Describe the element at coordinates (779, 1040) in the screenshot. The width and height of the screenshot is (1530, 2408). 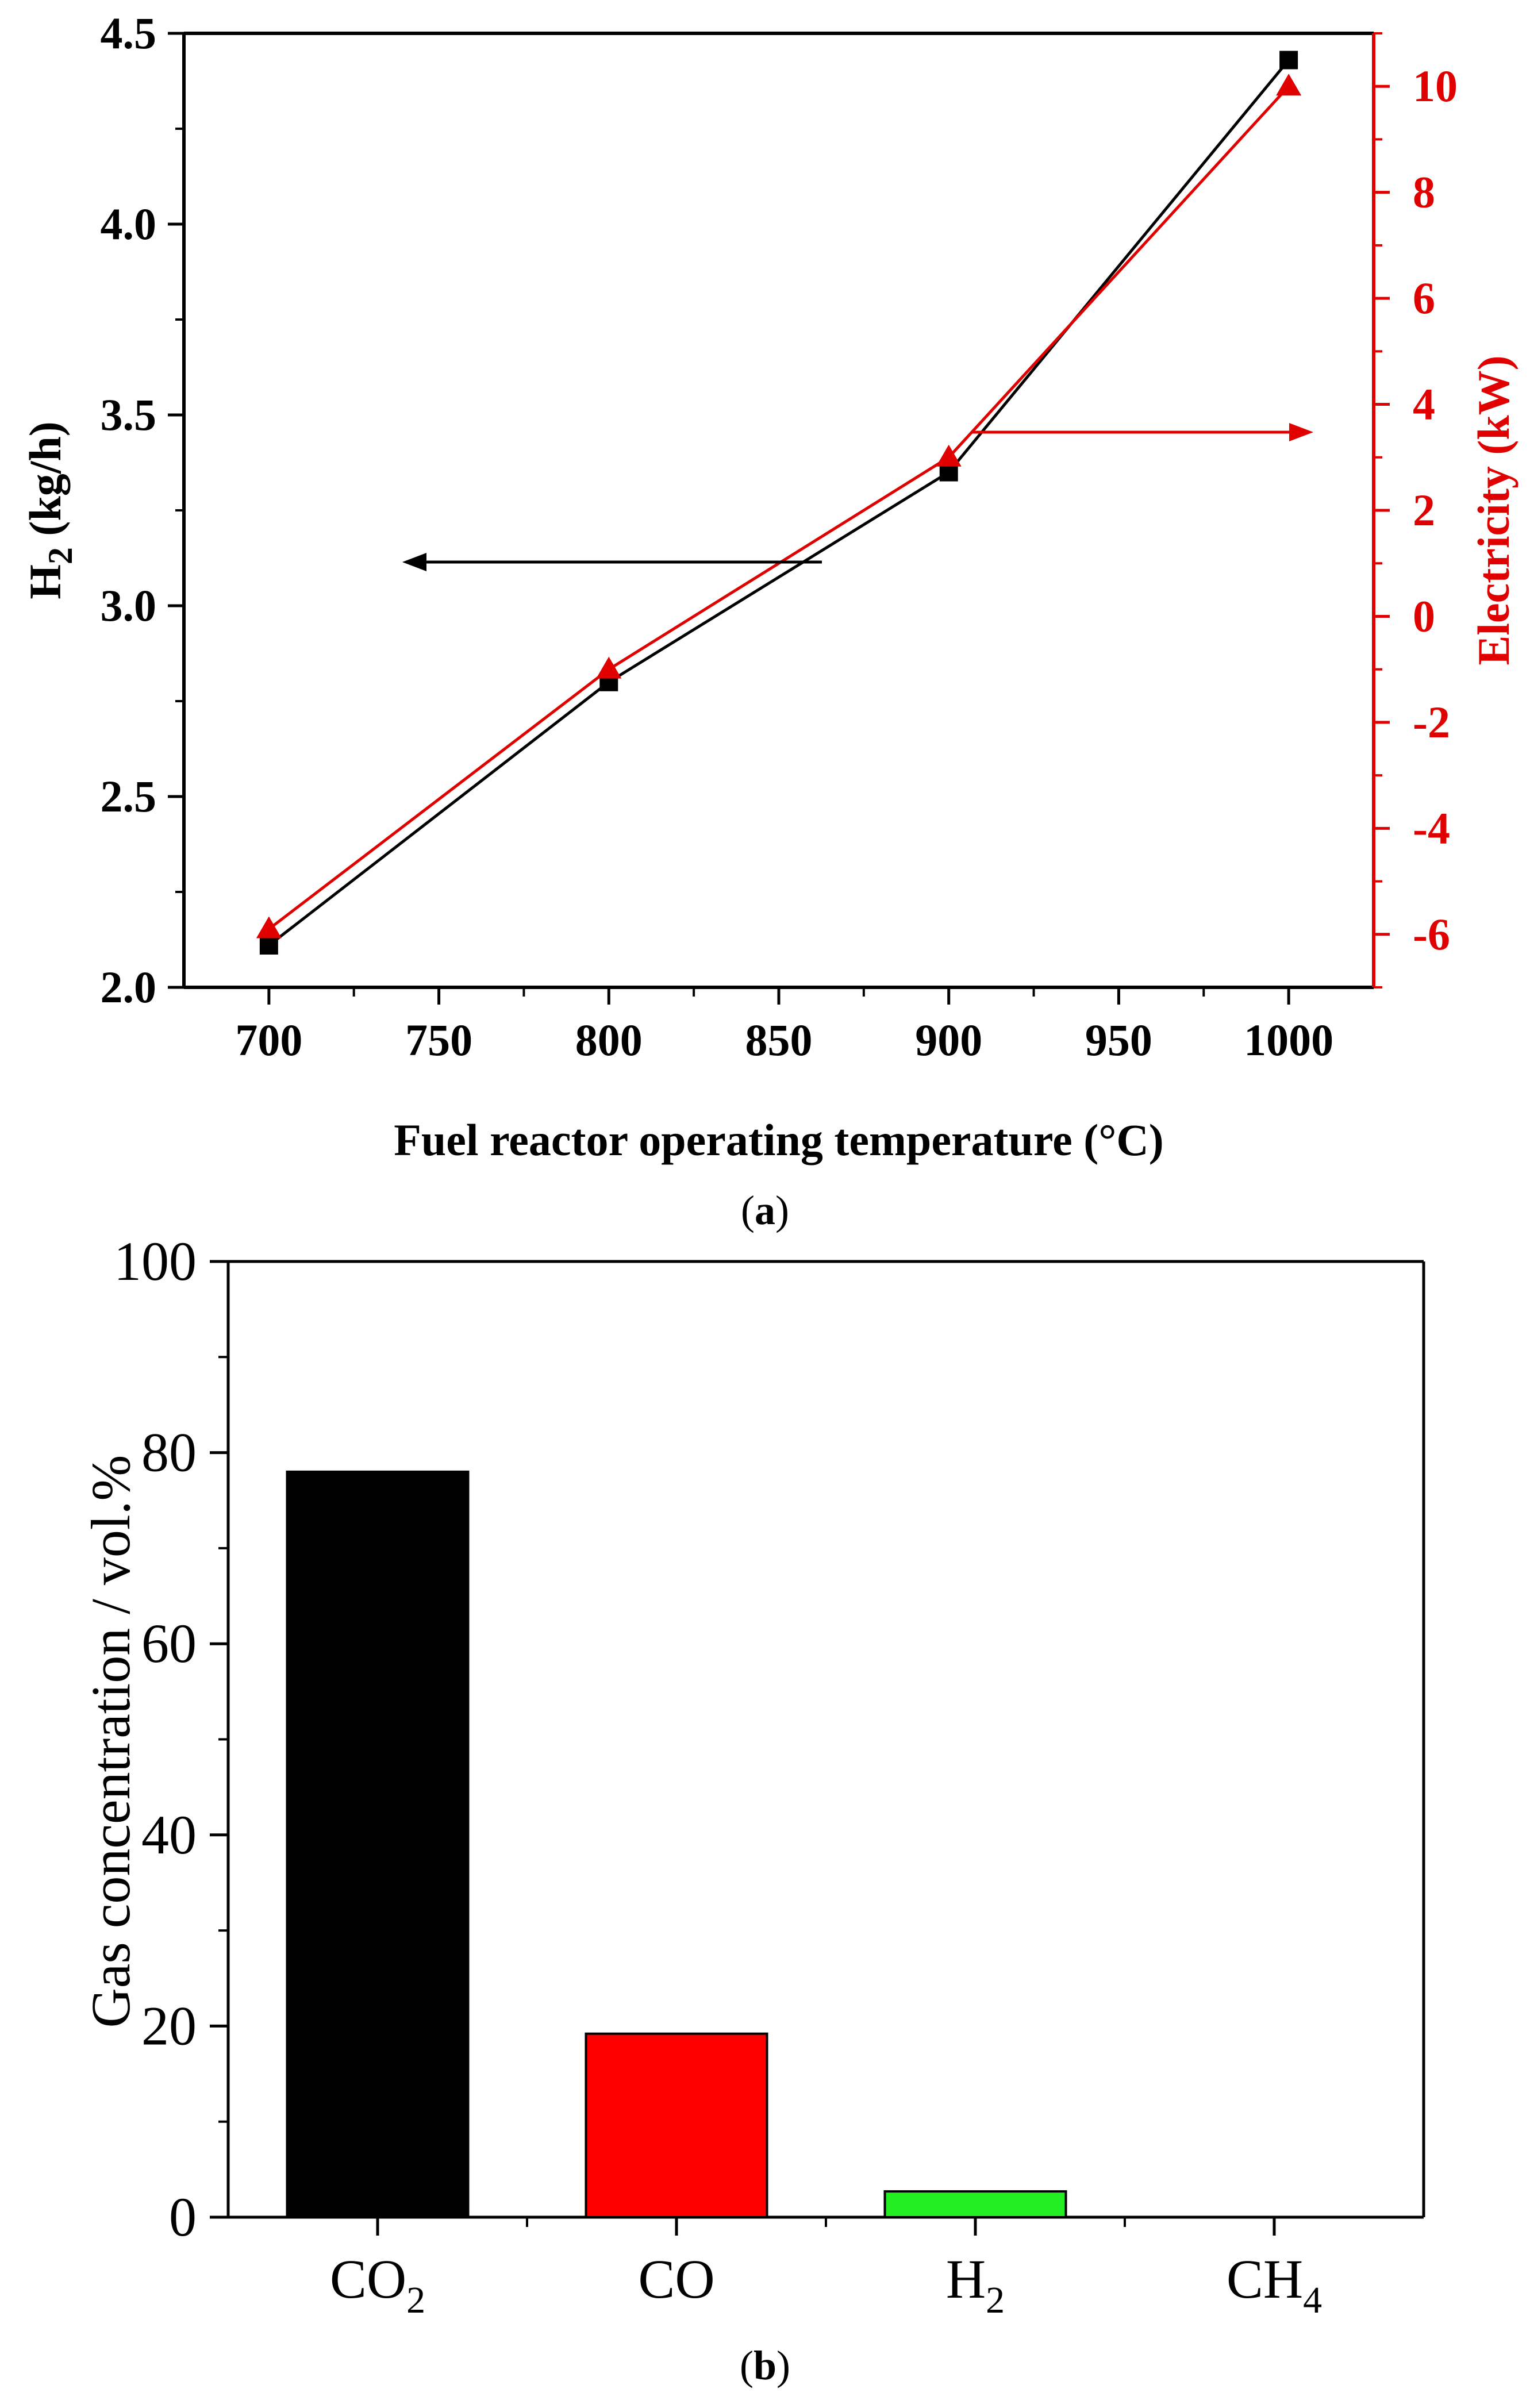
I see `a-x-tick-label: 850` at that location.